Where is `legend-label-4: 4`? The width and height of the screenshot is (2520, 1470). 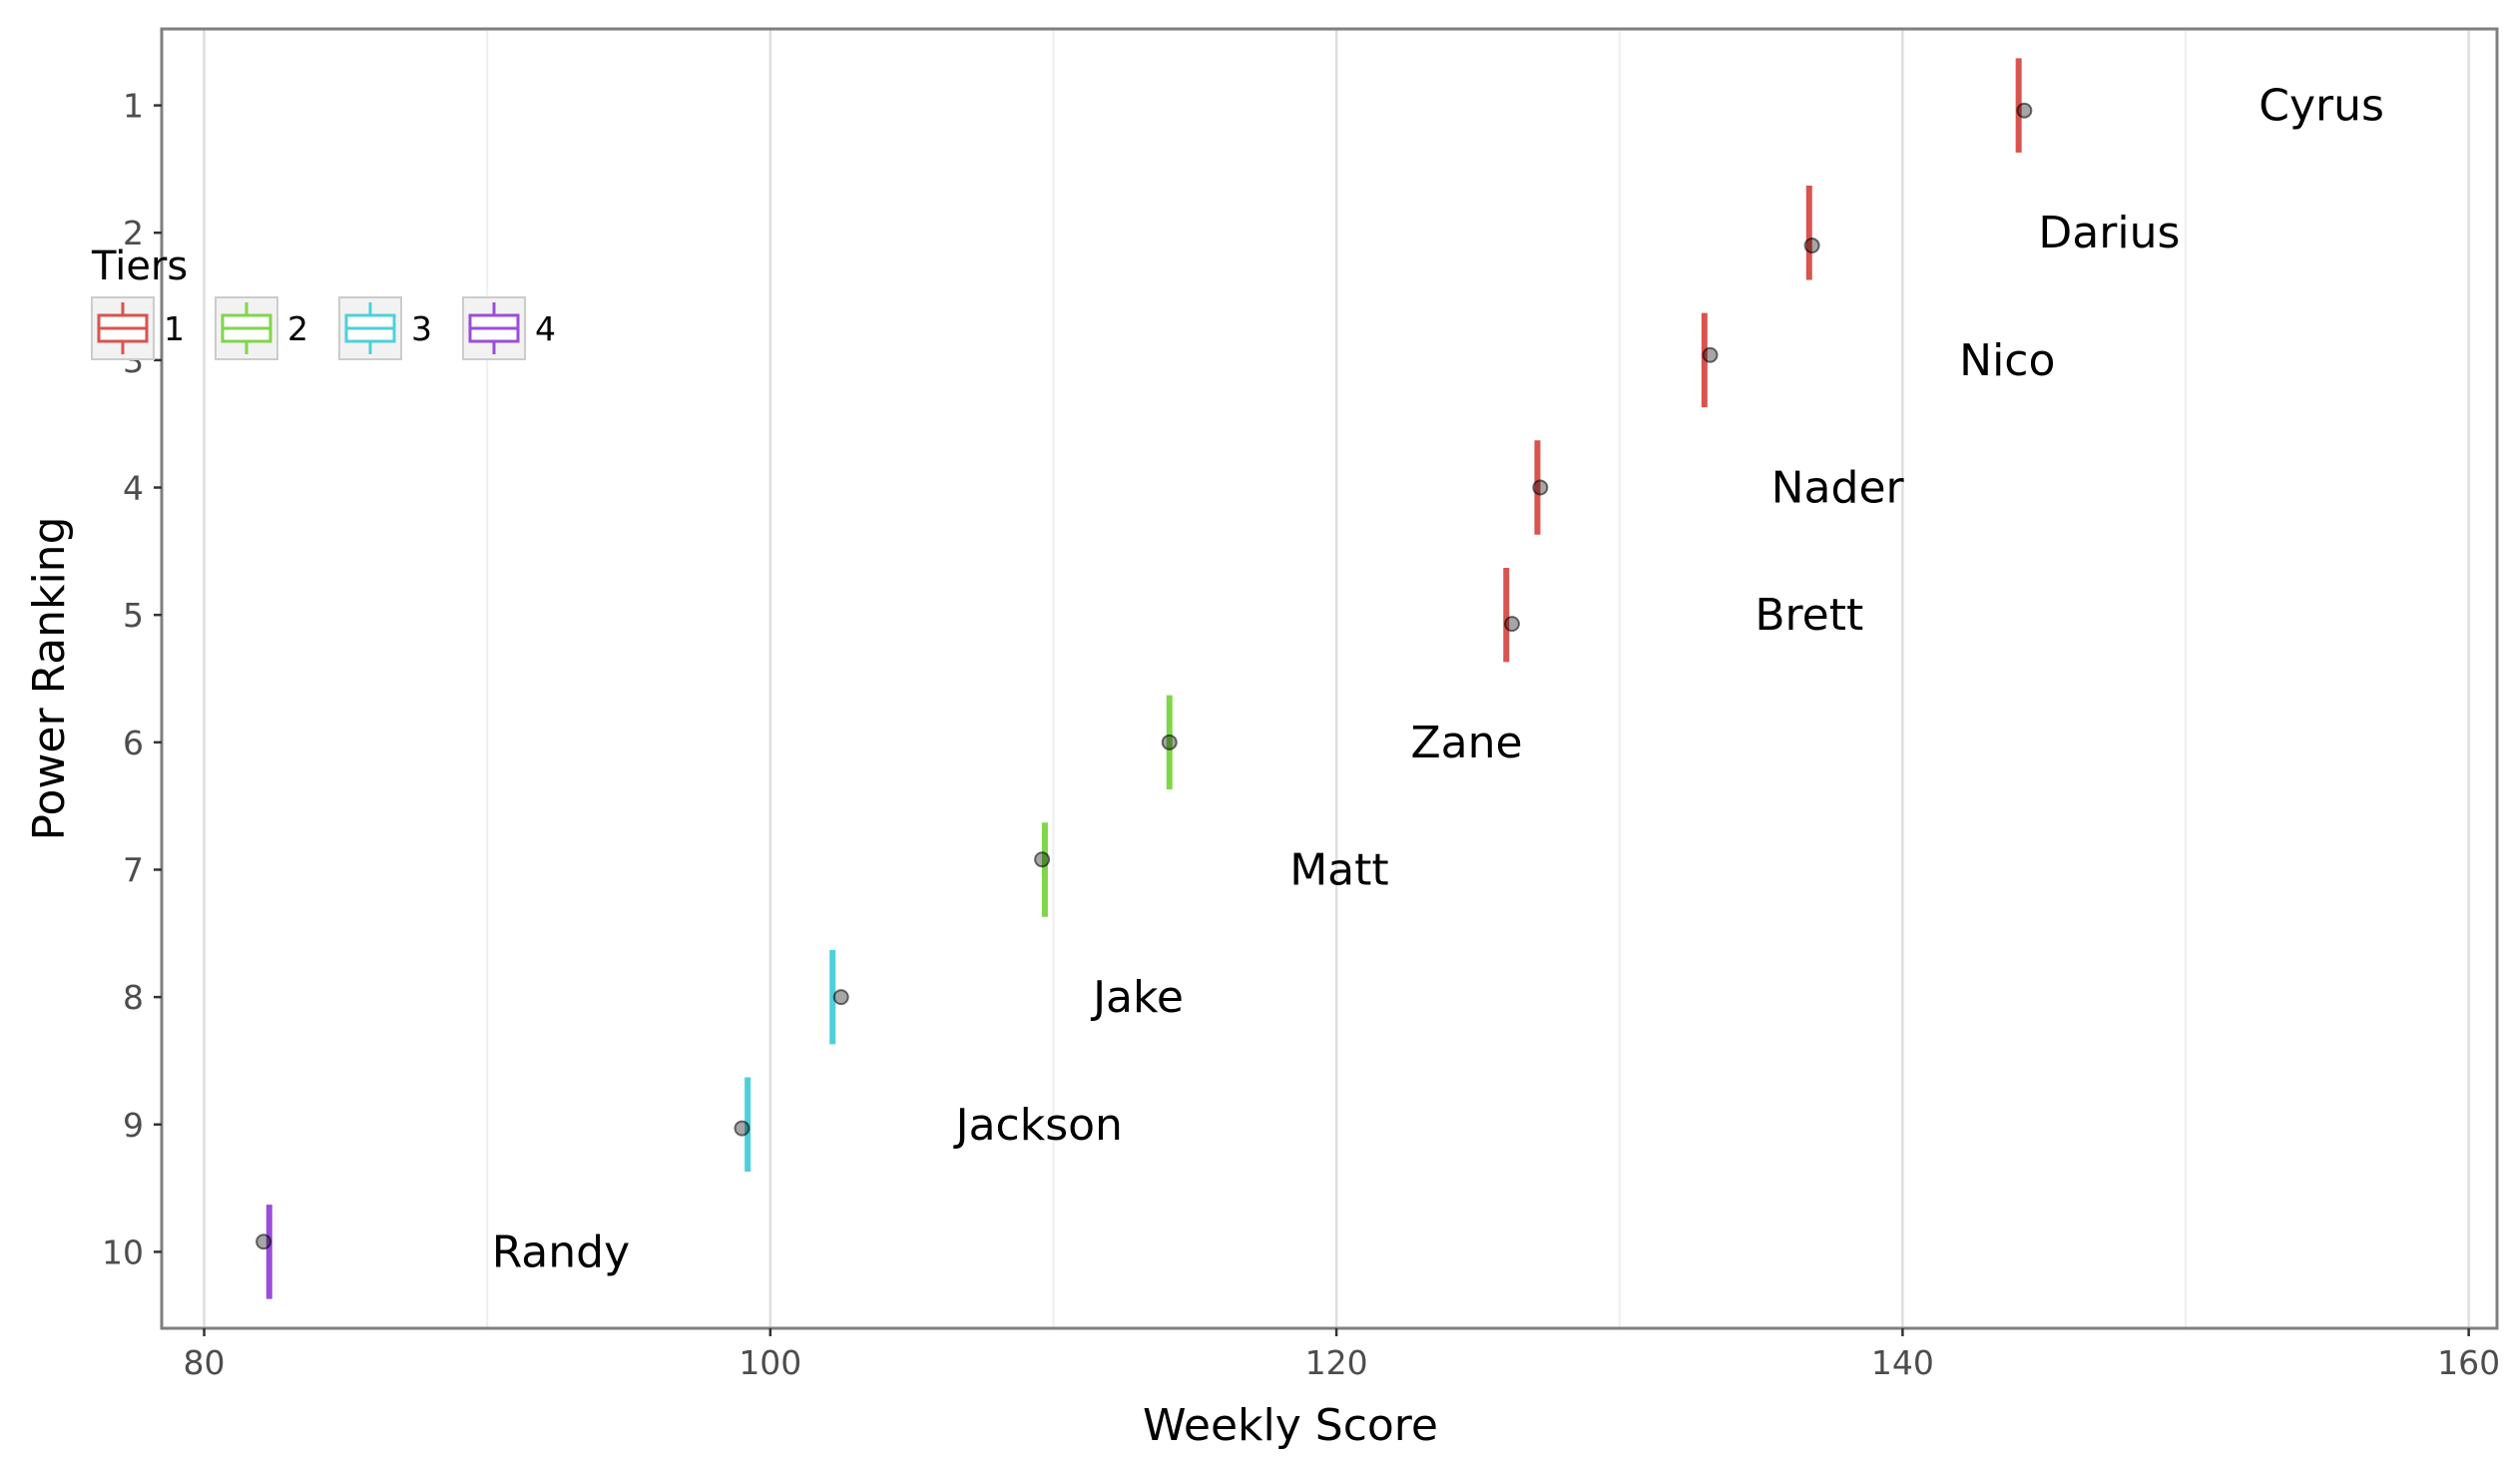 legend-label-4: 4 is located at coordinates (545, 328).